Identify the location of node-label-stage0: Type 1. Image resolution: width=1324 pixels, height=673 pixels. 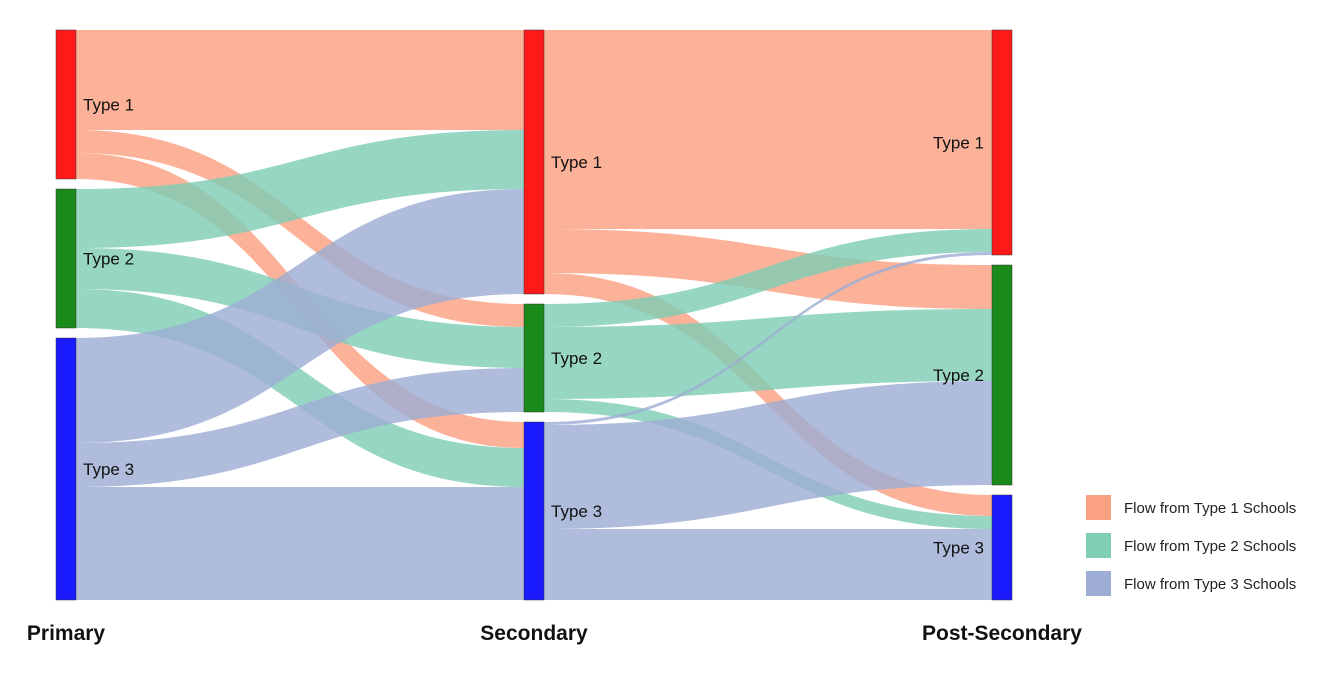
(108, 105).